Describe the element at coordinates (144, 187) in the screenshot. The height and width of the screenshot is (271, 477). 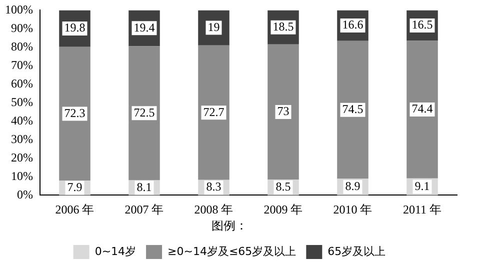
I see `data-label: 8.1` at that location.